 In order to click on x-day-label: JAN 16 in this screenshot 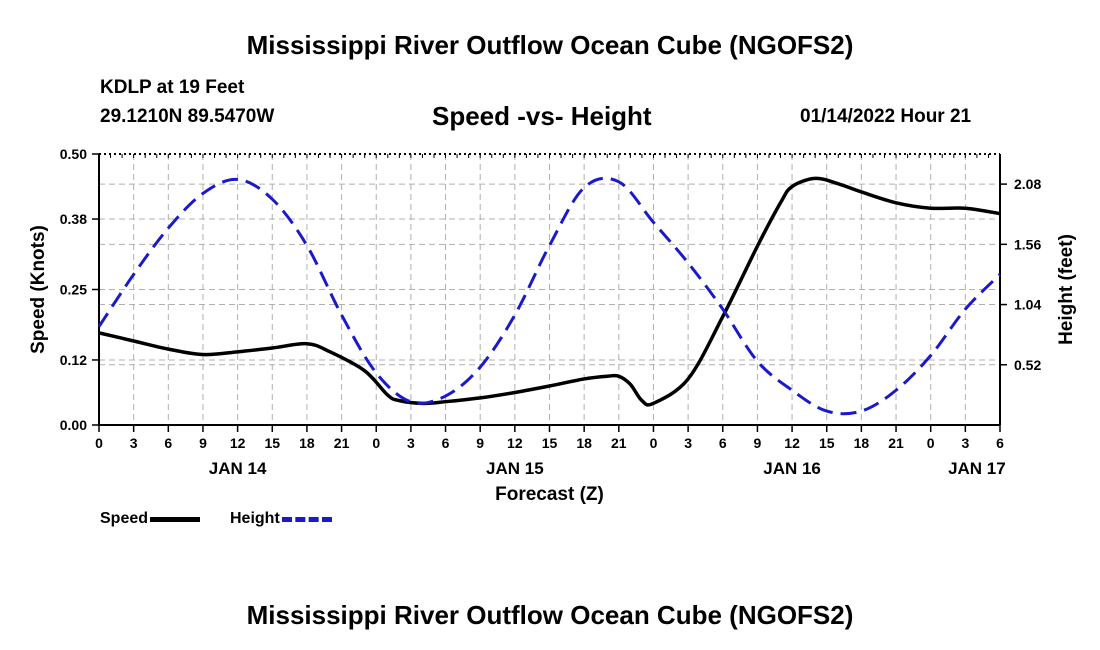, I will do `click(792, 468)`.